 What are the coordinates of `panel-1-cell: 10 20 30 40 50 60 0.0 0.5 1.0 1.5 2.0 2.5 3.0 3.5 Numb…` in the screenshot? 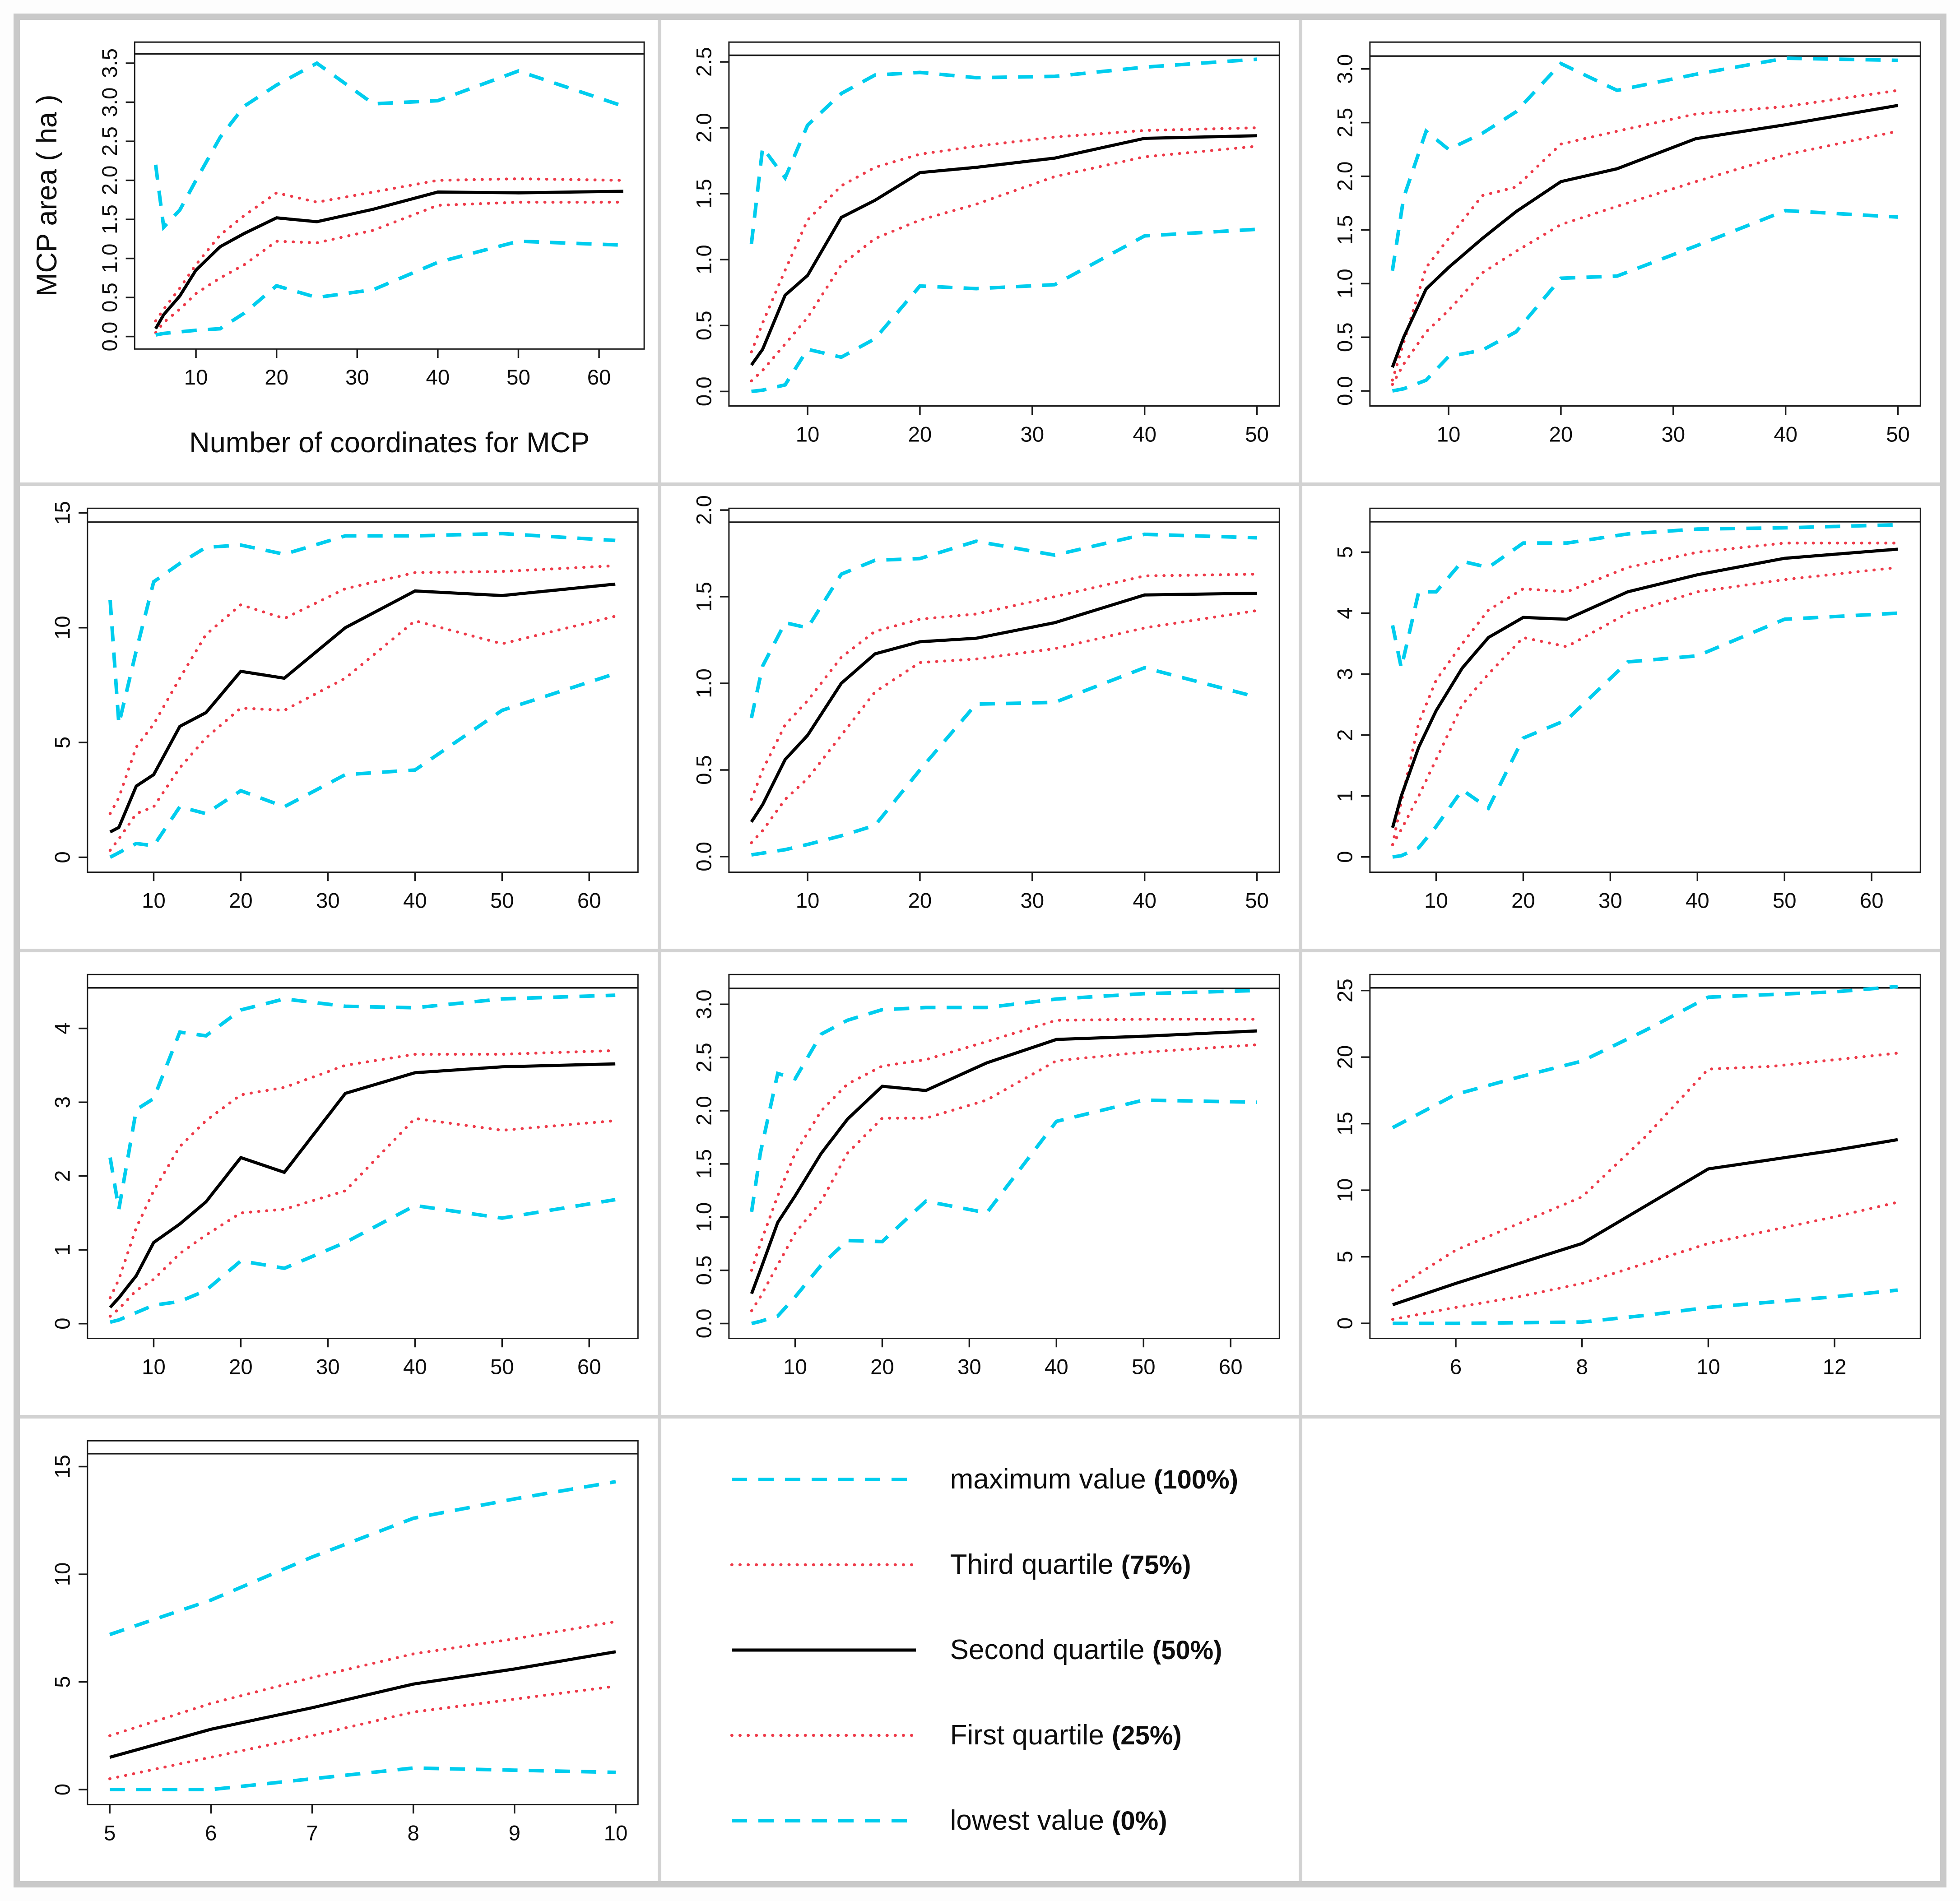 It's located at (339, 251).